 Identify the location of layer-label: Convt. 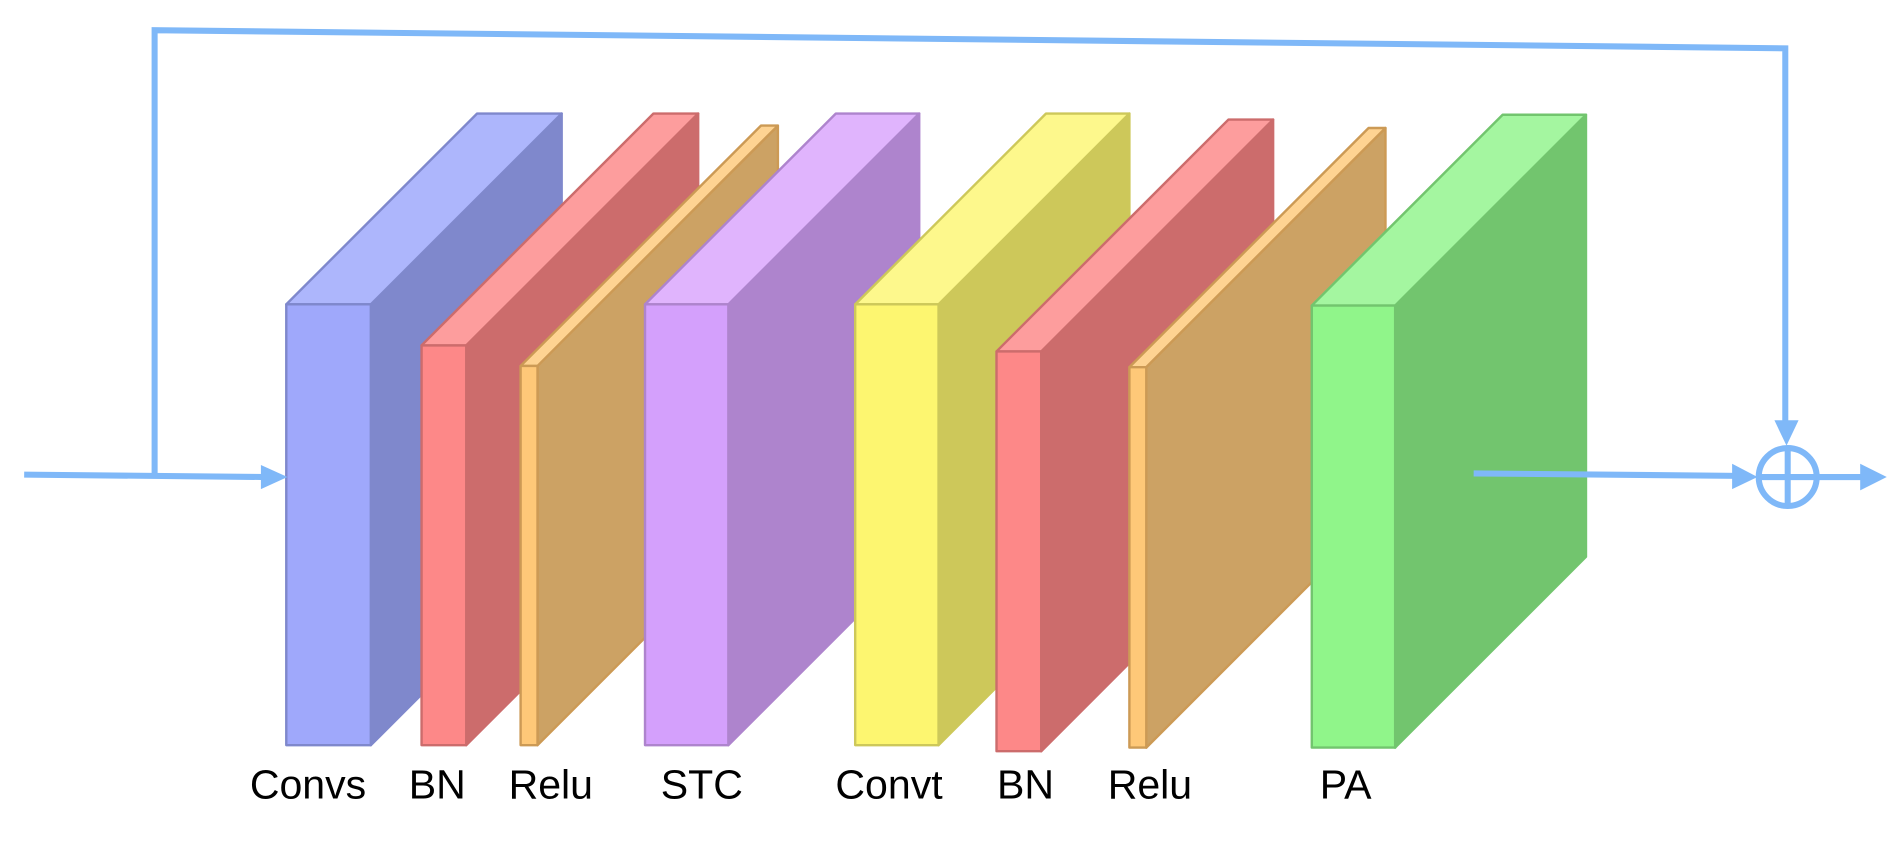
(889, 784).